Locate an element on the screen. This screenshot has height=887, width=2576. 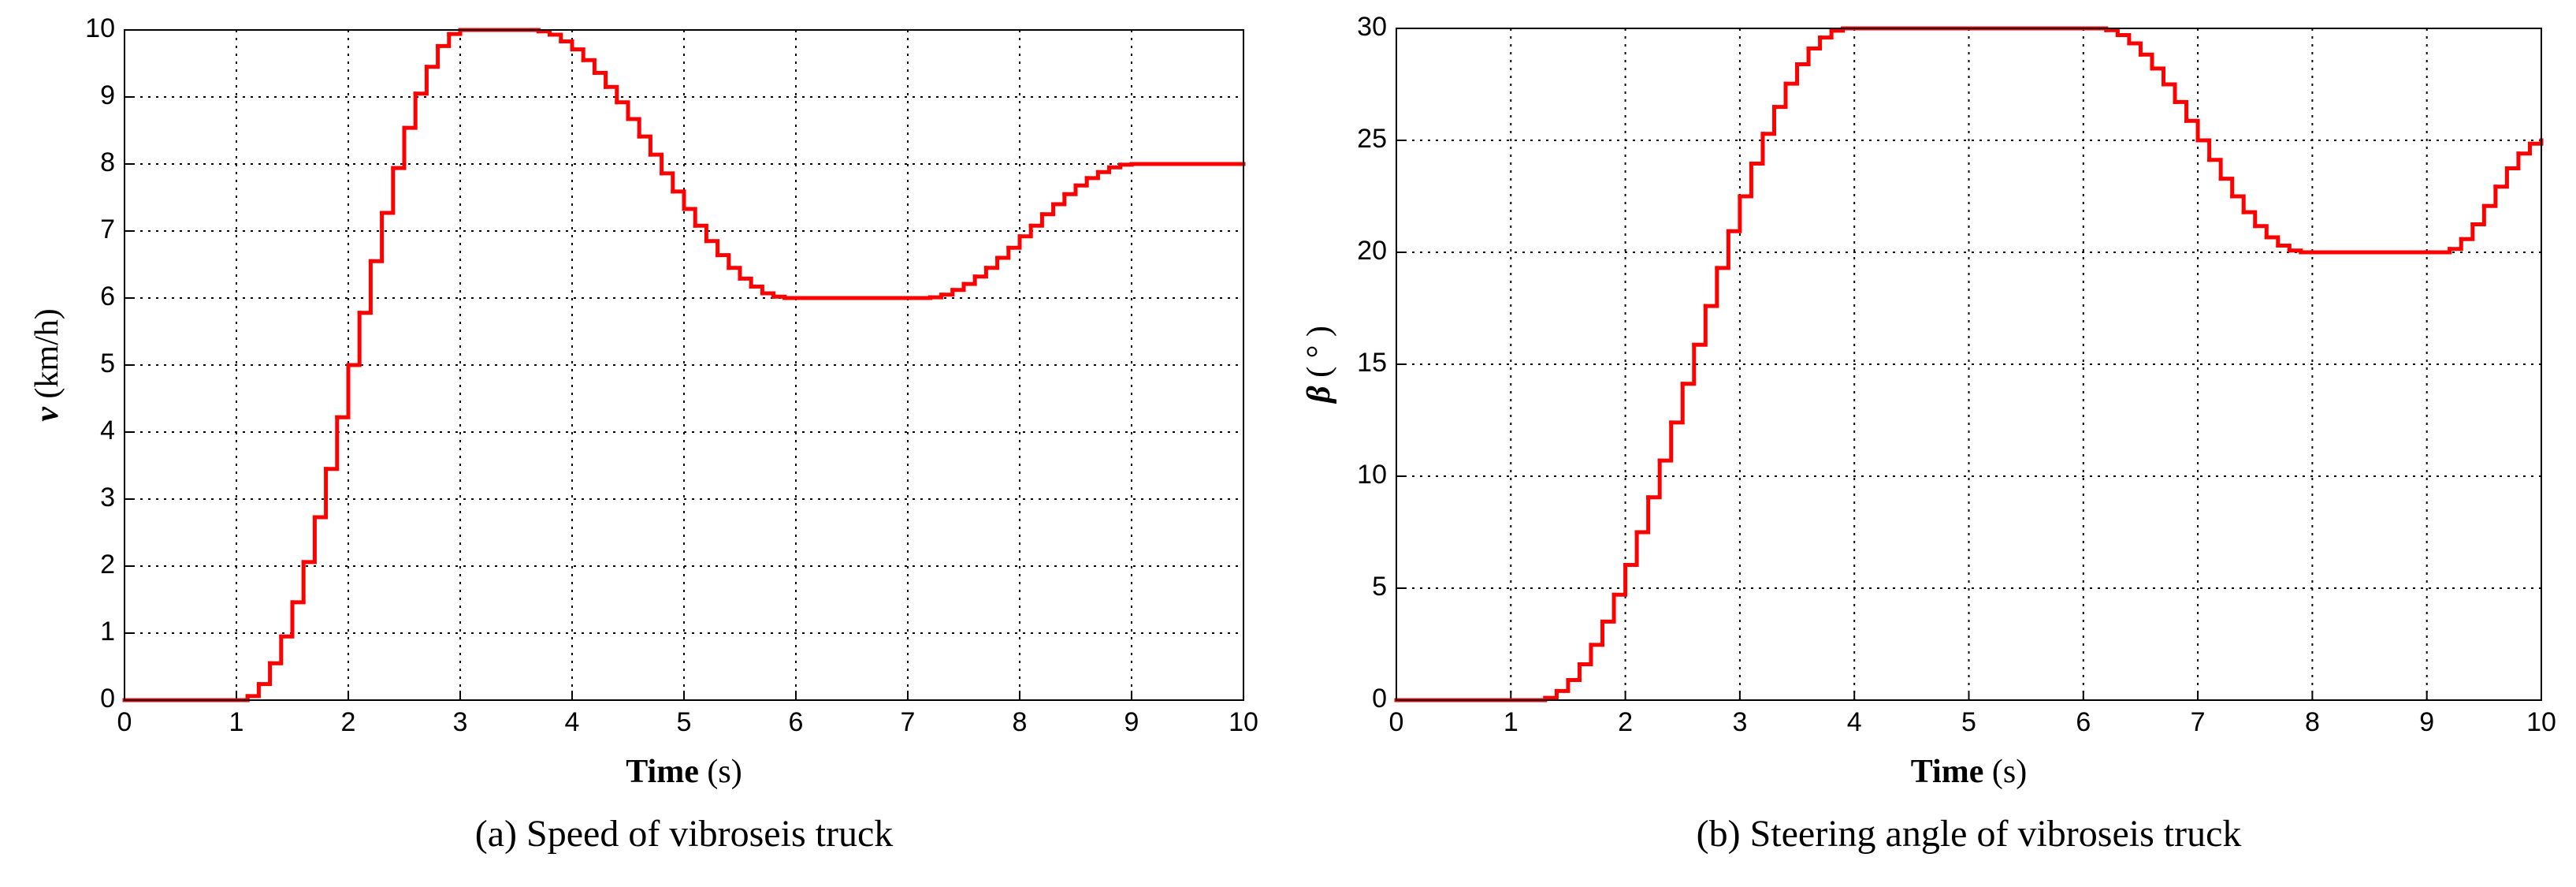
y-tick-label: 3 is located at coordinates (107, 498).